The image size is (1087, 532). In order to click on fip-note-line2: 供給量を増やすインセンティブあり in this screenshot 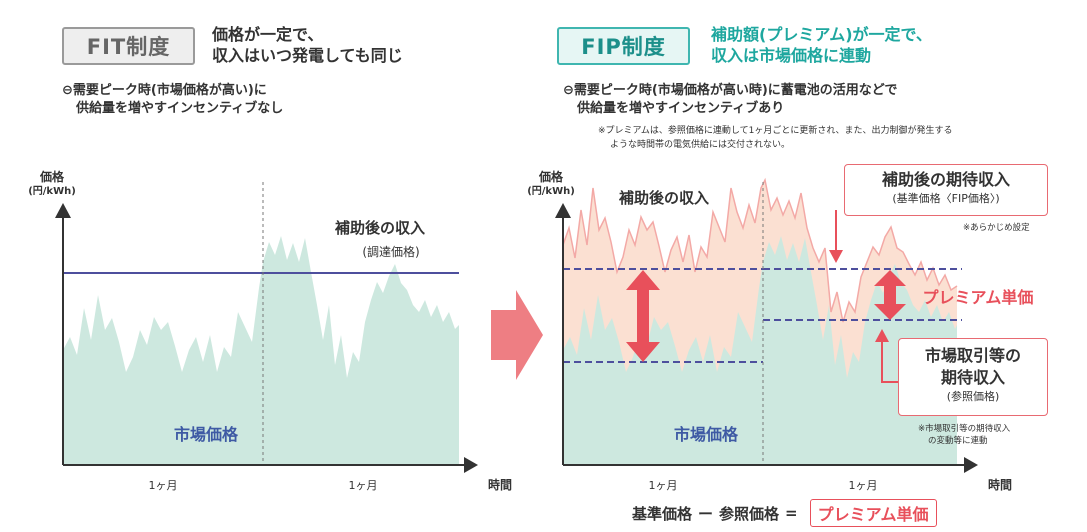, I will do `click(681, 108)`.